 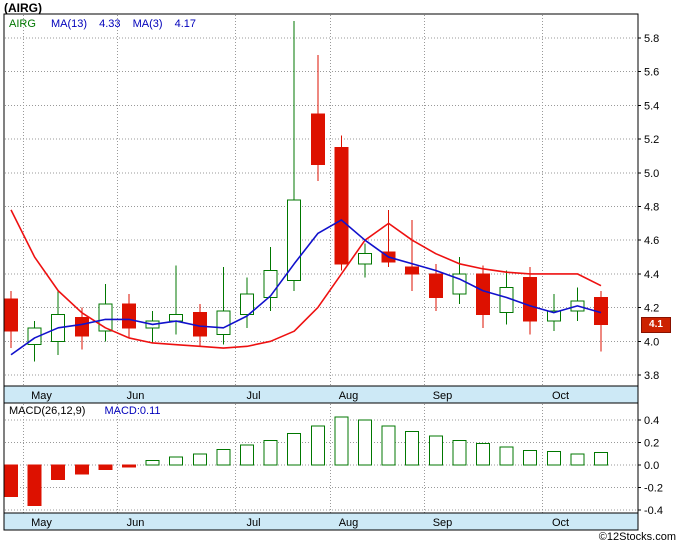 What do you see at coordinates (653, 511) in the screenshot?
I see `macd-axis-label: -0.4` at bounding box center [653, 511].